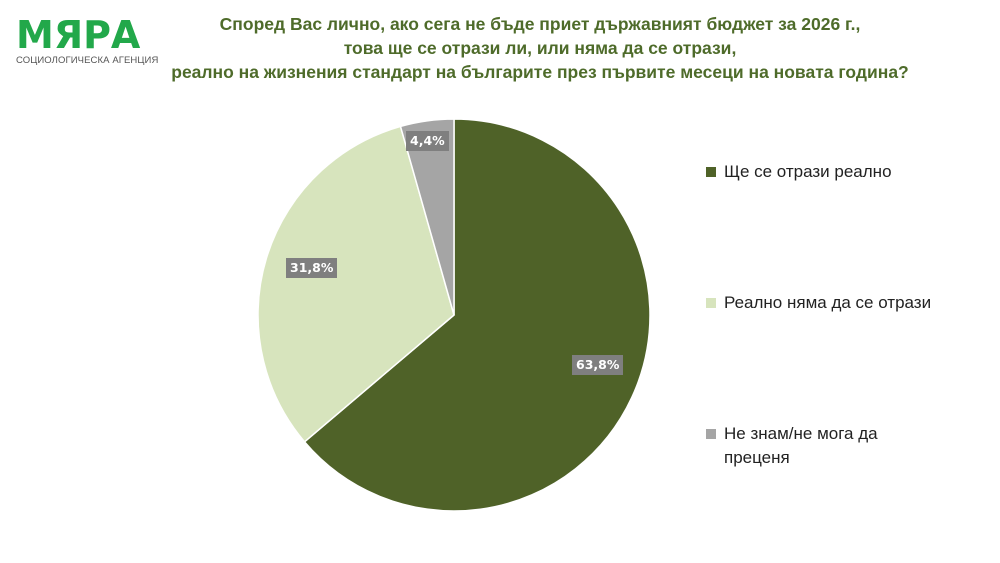  Describe the element at coordinates (427, 141) in the screenshot. I see `data-label-dont-know: 4,4%` at that location.